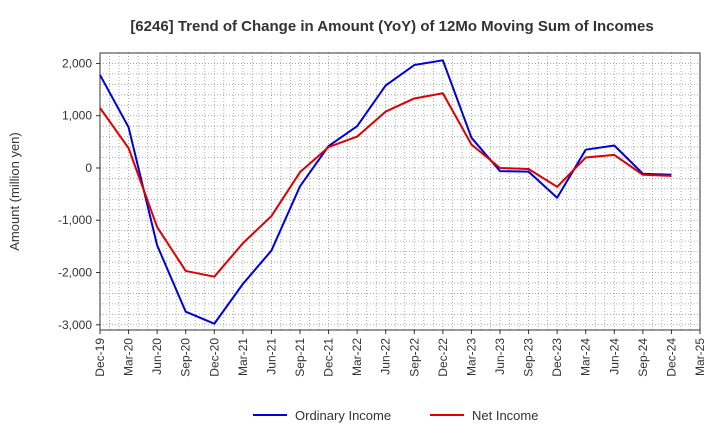 The height and width of the screenshot is (440, 720). Describe the element at coordinates (88, 168) in the screenshot. I see `y-tick-label: 0` at that location.